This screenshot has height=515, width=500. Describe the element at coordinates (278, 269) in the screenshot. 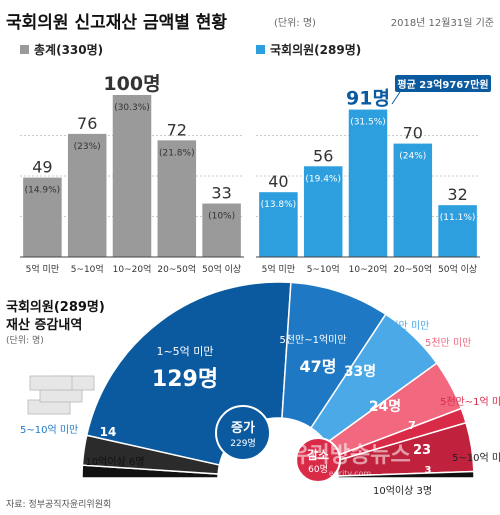

I see `right-category-label-0: 5억 미만` at that location.